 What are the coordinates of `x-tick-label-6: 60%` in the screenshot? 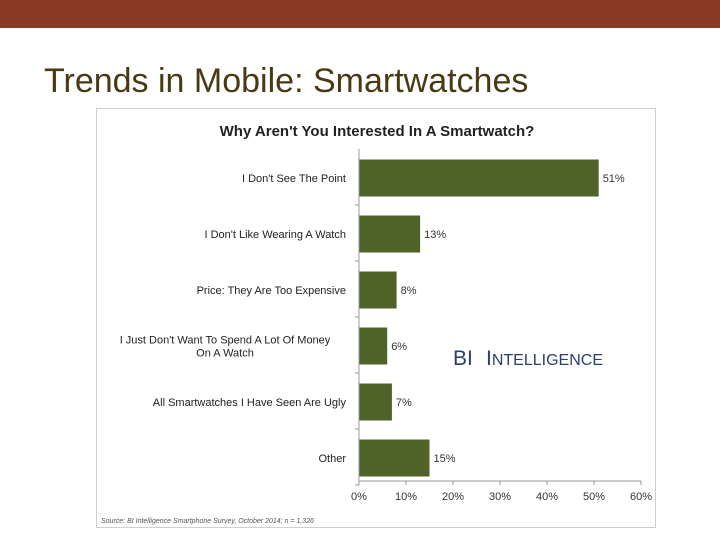 It's located at (641, 497).